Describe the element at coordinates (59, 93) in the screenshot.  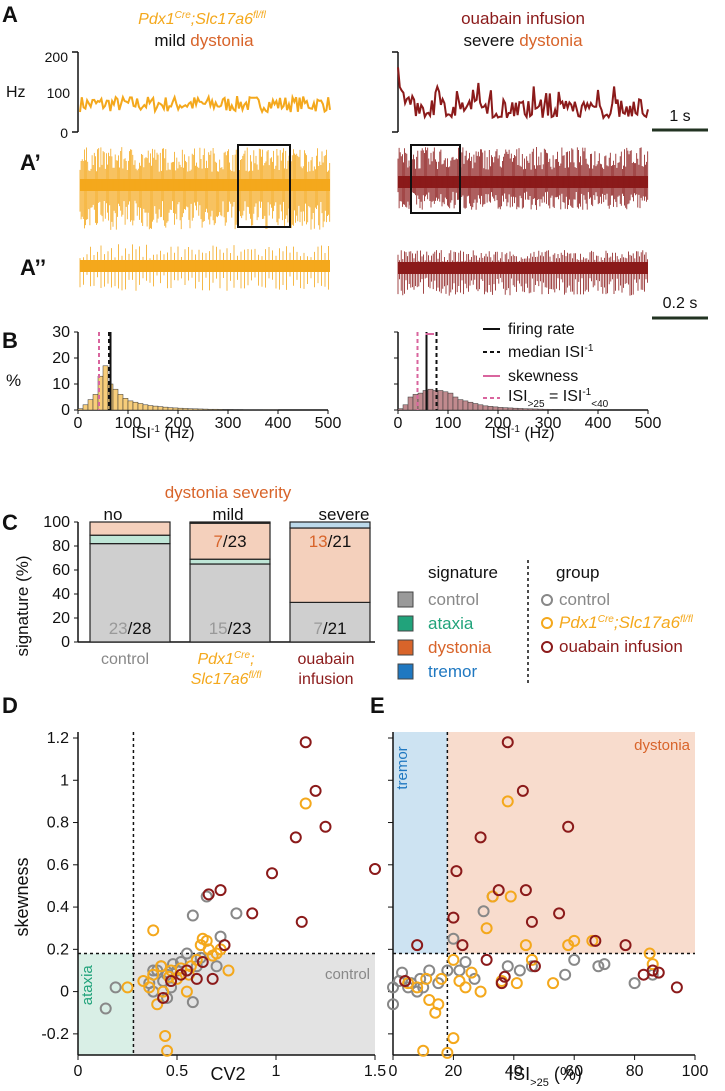
I see `a-ytick-100: 100` at that location.